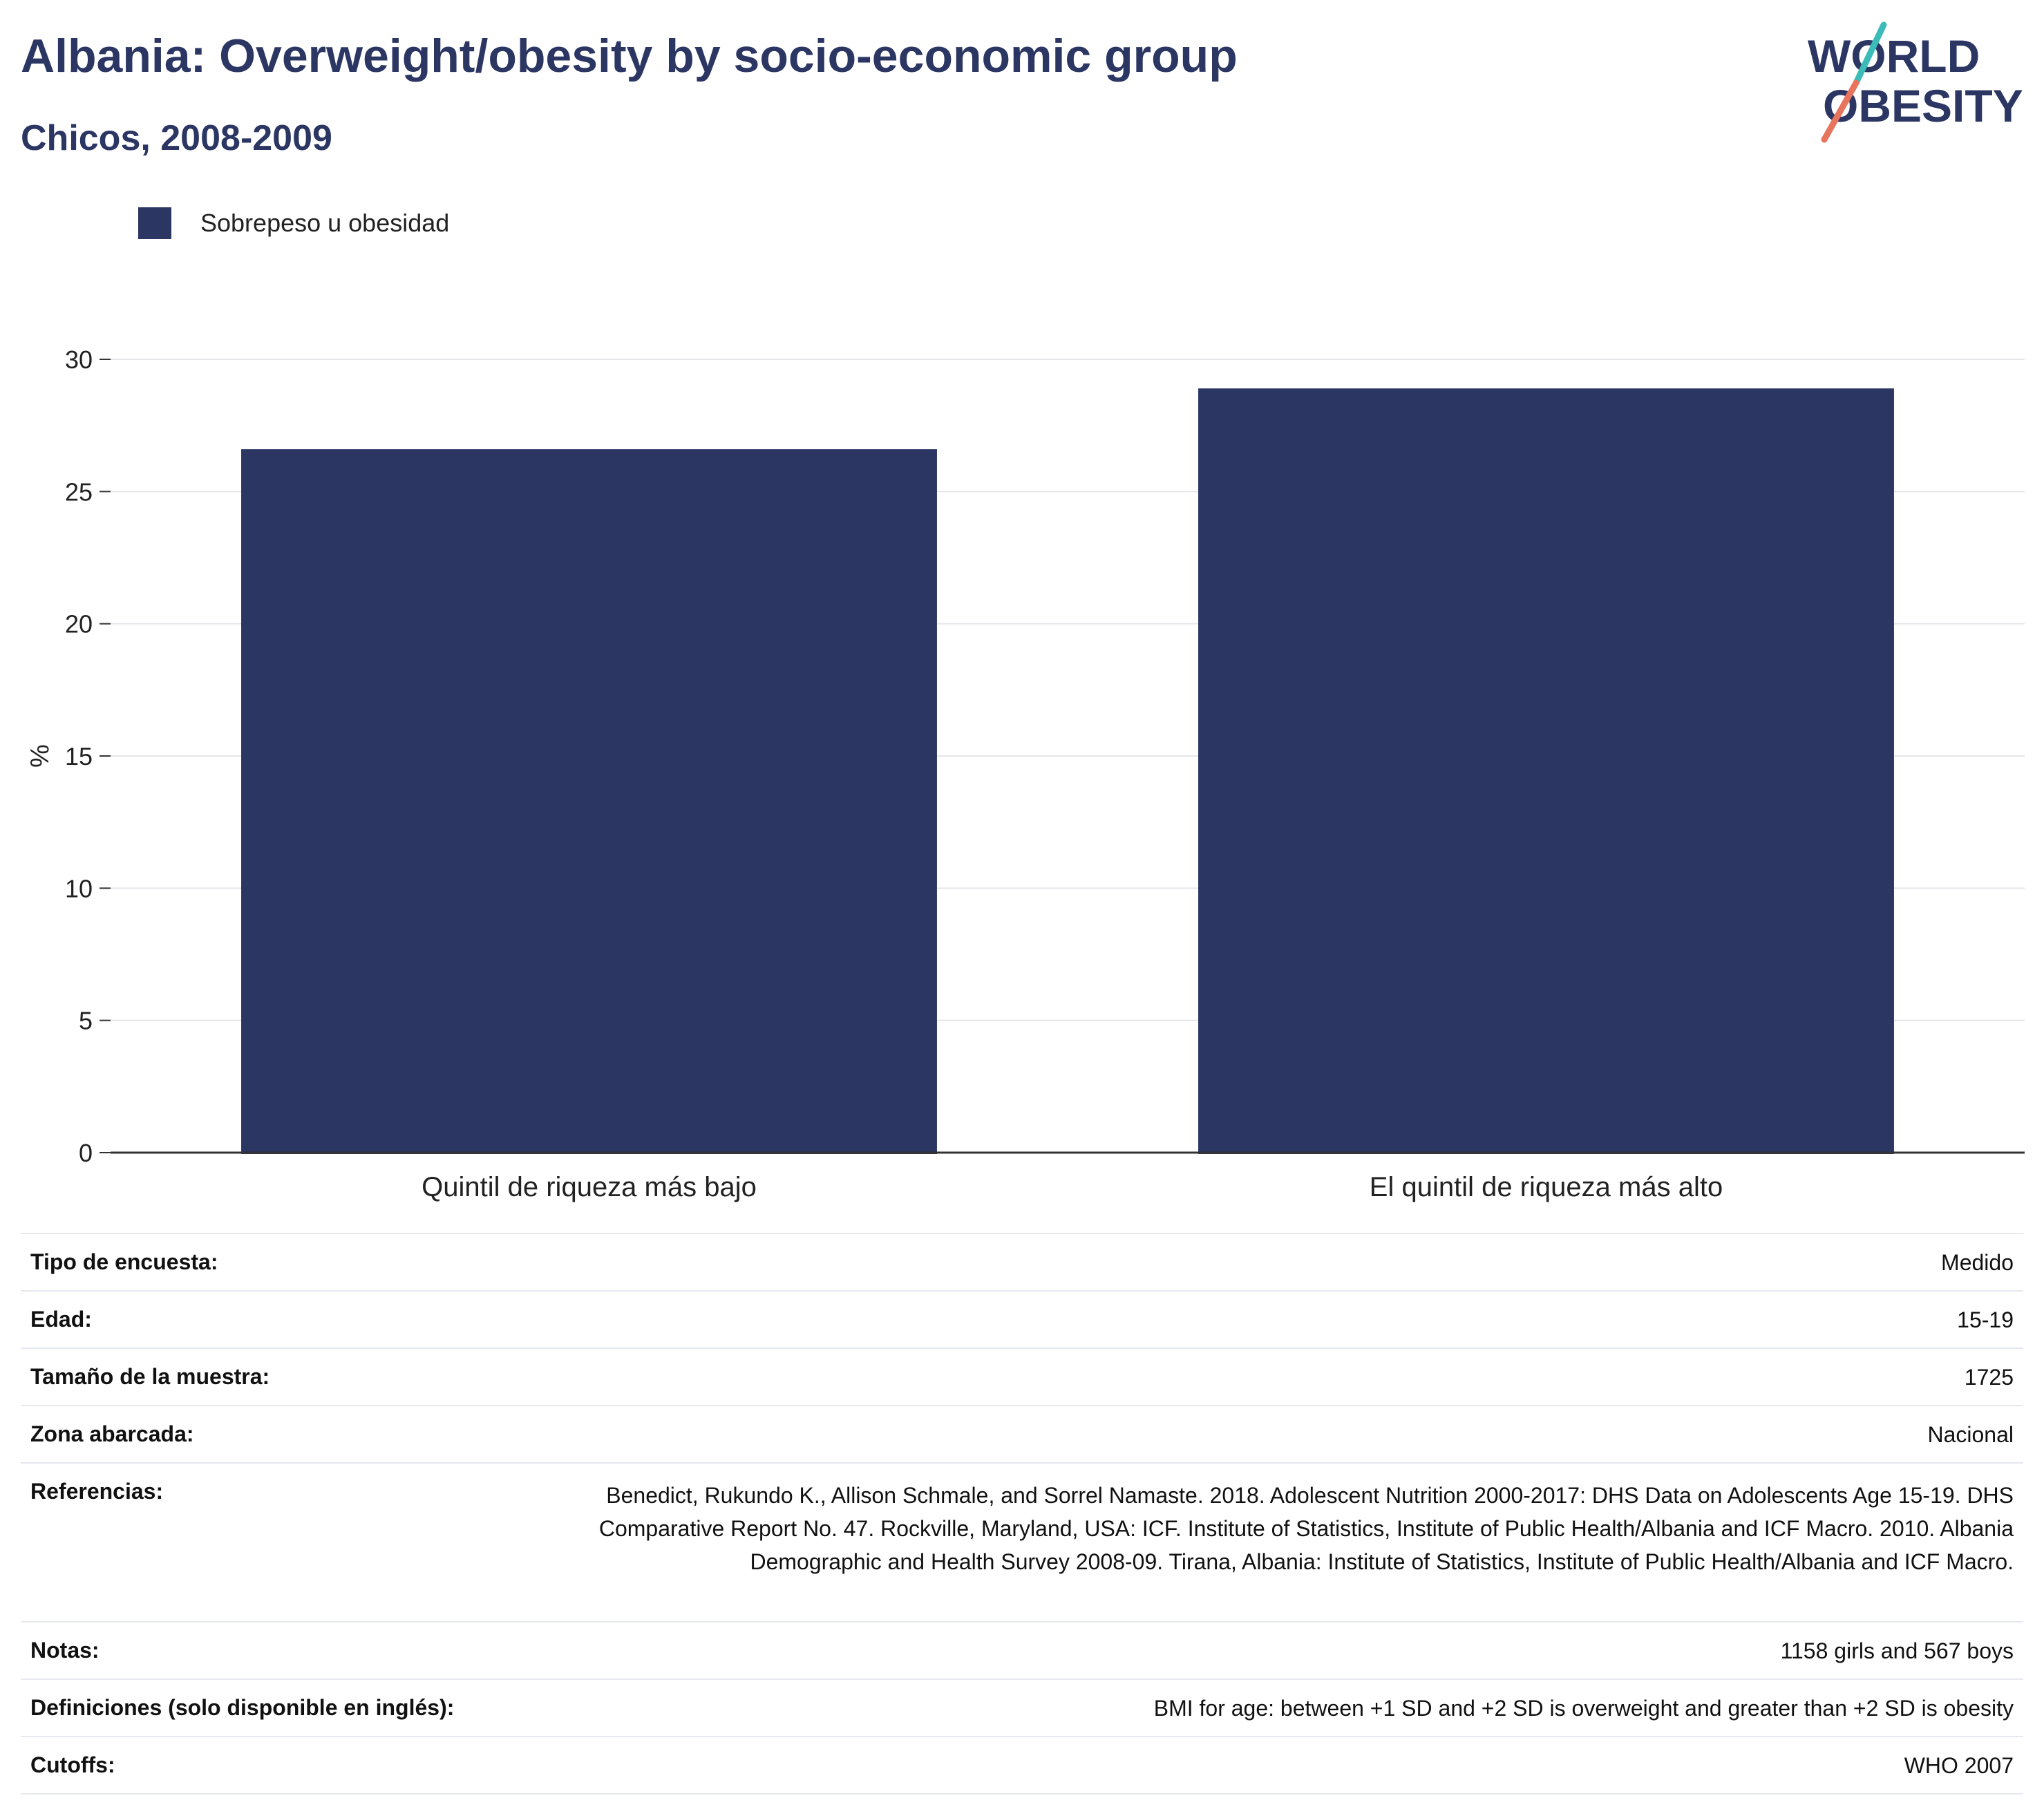  What do you see at coordinates (154, 223) in the screenshot?
I see `legend-swatch` at bounding box center [154, 223].